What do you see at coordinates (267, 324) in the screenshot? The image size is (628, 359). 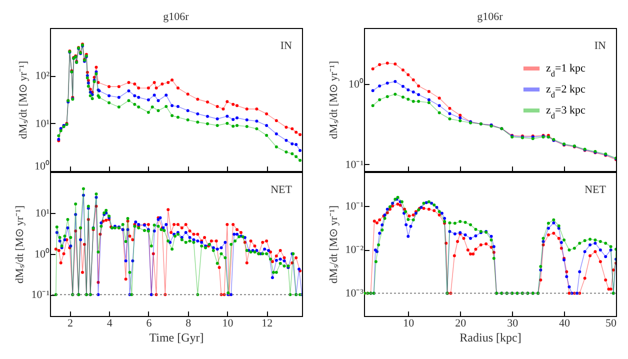 I see `x-tick-label: 12` at bounding box center [267, 324].